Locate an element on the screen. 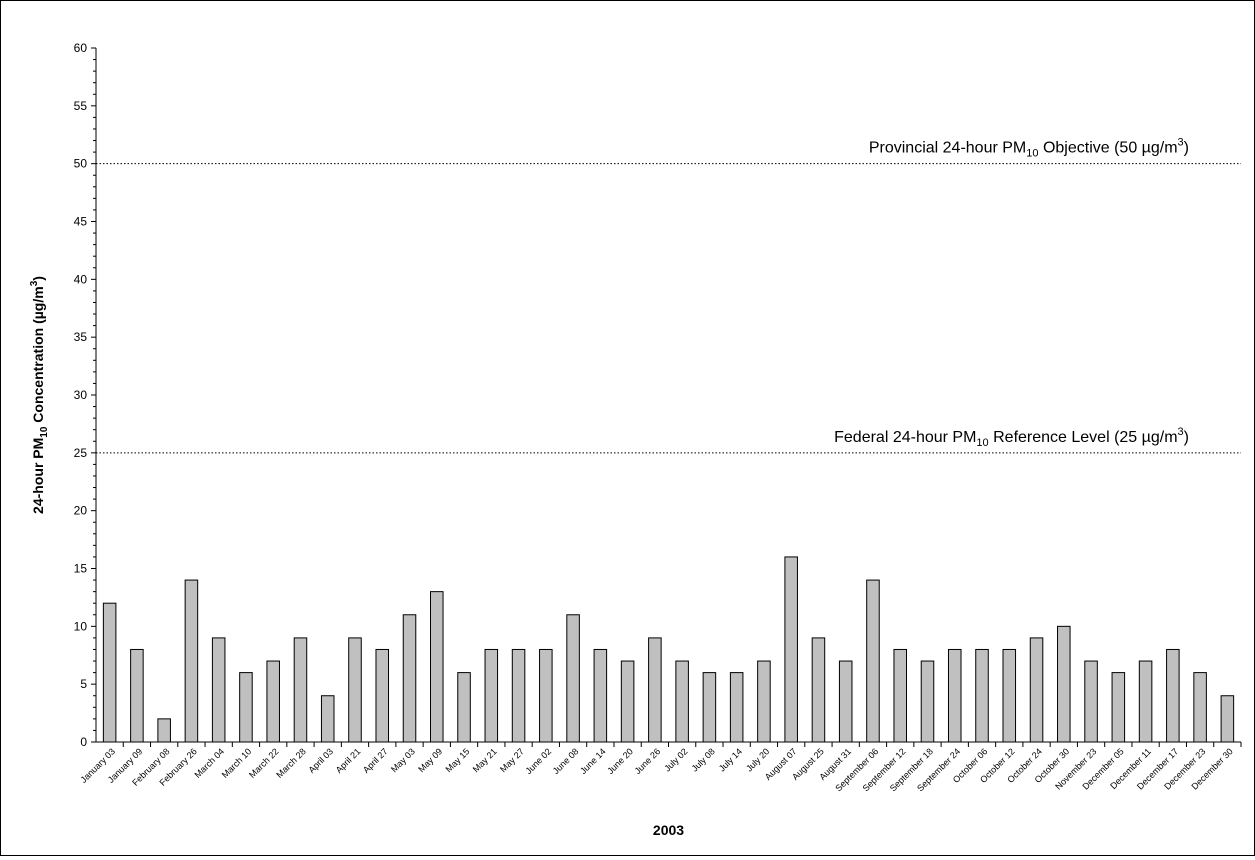 The height and width of the screenshot is (860, 1255). x-tick-label: May 09 is located at coordinates (430, 760).